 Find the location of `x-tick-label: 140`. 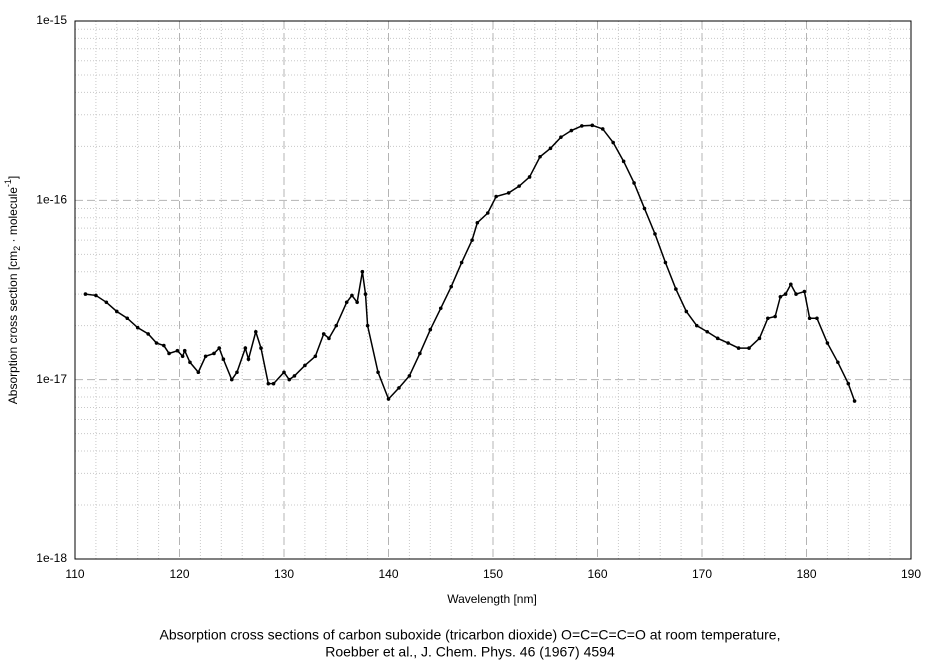

x-tick-label: 140 is located at coordinates (388, 574).